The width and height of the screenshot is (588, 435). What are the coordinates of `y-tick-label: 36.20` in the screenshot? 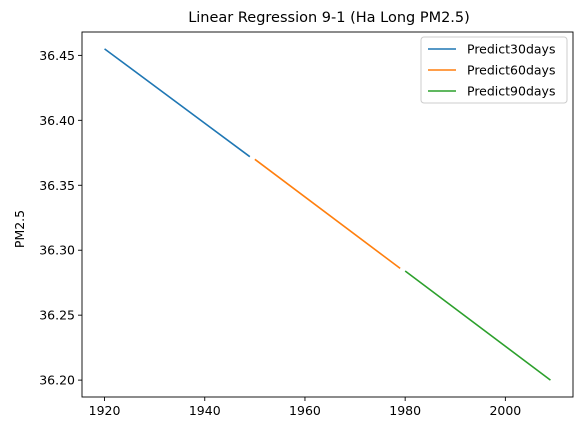 It's located at (57, 380).